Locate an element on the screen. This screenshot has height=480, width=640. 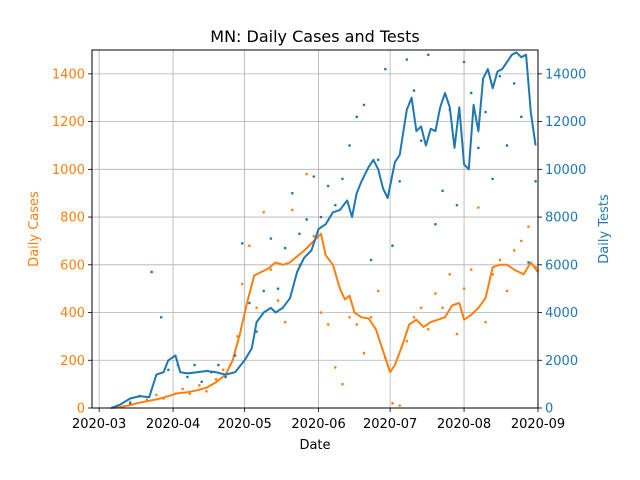
x-tick-label: 2020-09 is located at coordinates (538, 424).